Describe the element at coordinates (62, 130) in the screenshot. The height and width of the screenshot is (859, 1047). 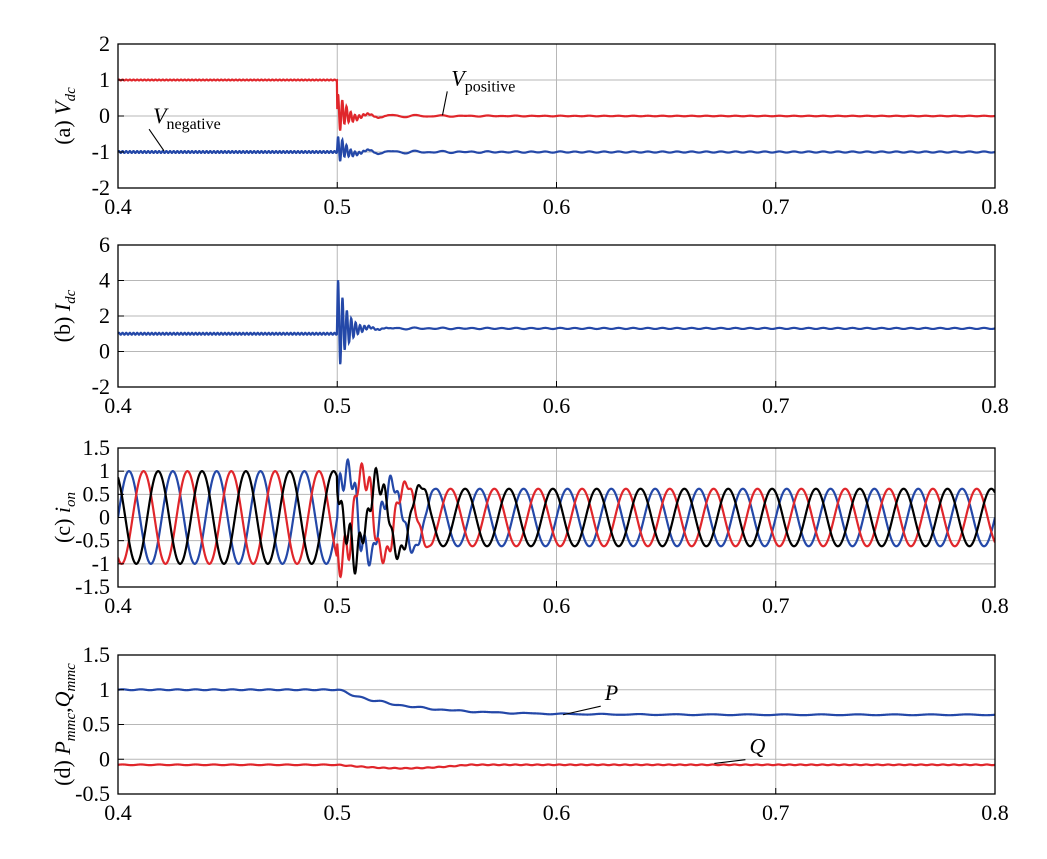
I see `y-label-prefix: (a)` at that location.